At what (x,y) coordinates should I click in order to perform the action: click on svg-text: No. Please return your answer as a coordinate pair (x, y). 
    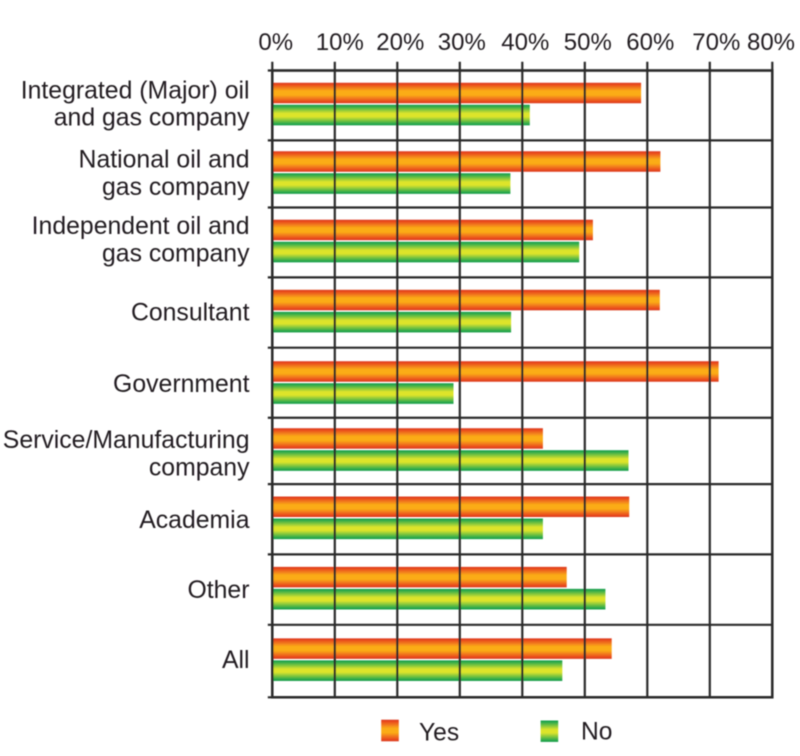
    Looking at the image, I should click on (596, 732).